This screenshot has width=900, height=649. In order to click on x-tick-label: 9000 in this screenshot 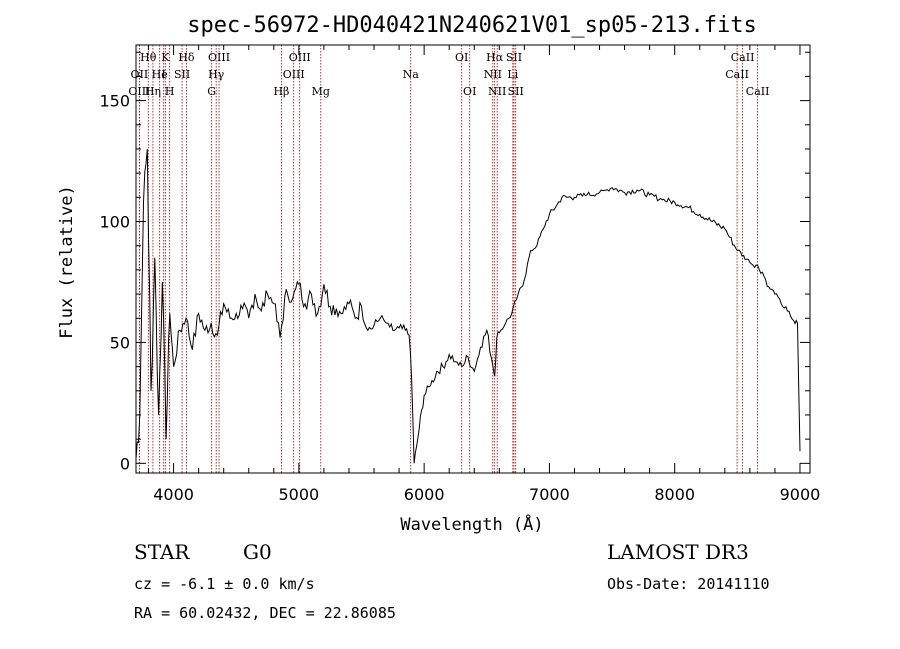, I will do `click(800, 494)`.